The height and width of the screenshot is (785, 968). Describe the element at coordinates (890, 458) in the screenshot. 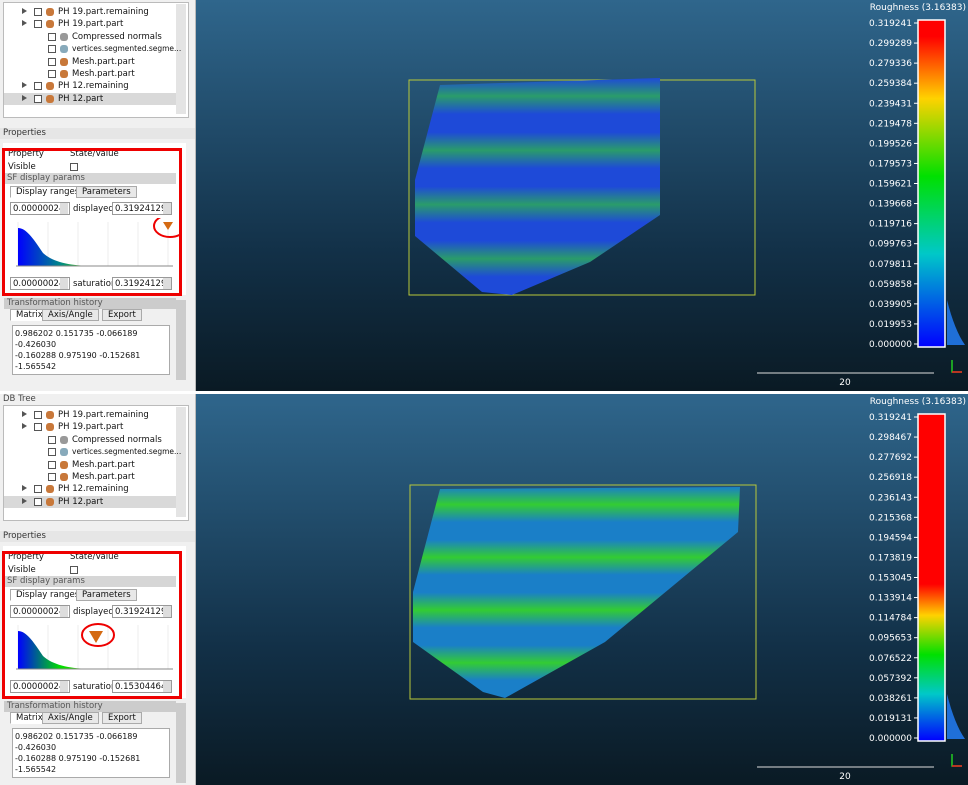

I see `scale-label: 0.277692` at that location.